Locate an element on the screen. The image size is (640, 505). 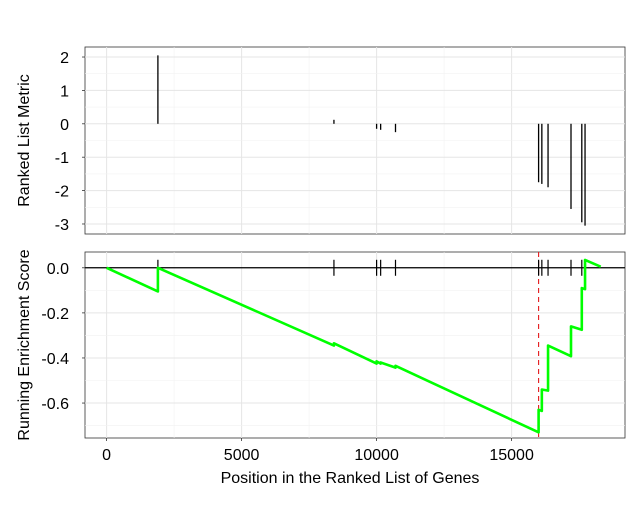
x-tick-label: 15000 is located at coordinates (511, 455).